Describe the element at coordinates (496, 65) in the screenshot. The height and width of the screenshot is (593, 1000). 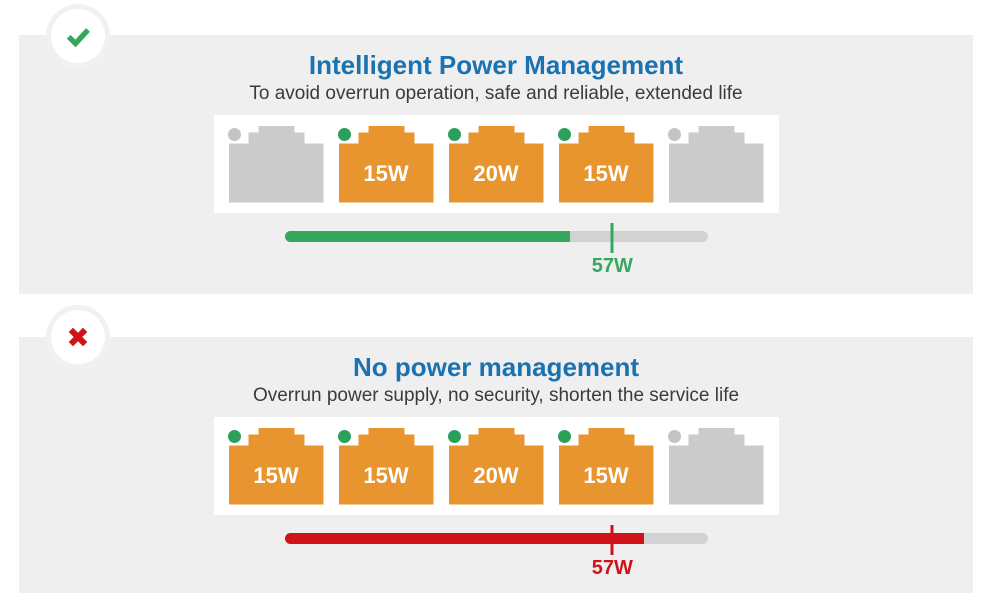
I see `section-title: Intelligent Power Management` at that location.